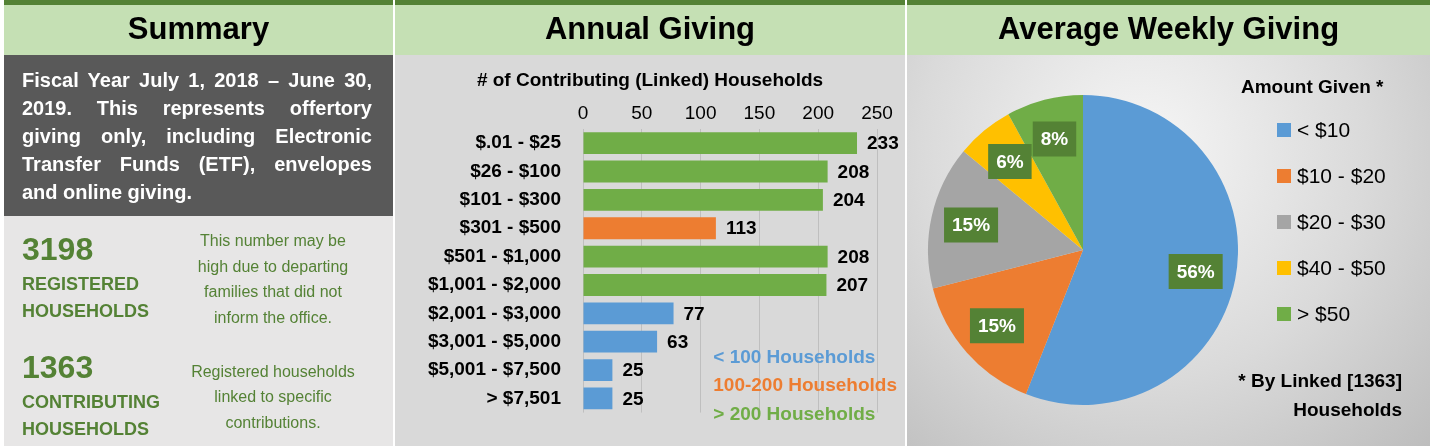 The width and height of the screenshot is (1430, 446). I want to click on data-label: 63, so click(678, 341).